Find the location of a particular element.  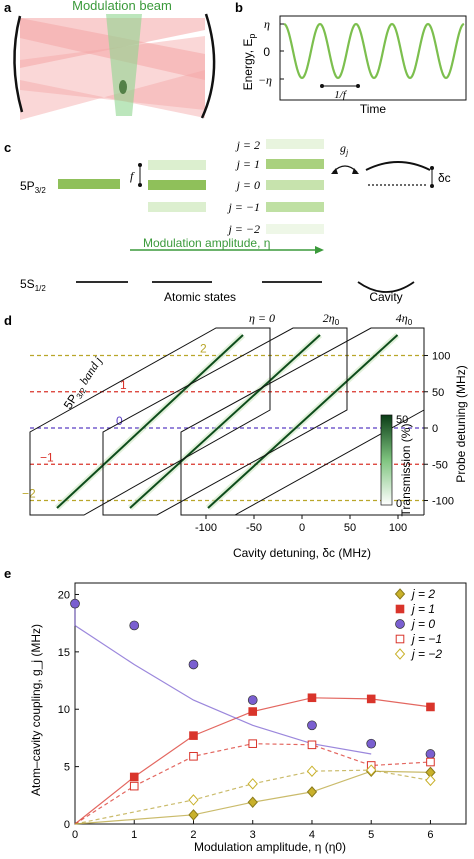

cavity-detuning-label: δc is located at coordinates (444, 178).